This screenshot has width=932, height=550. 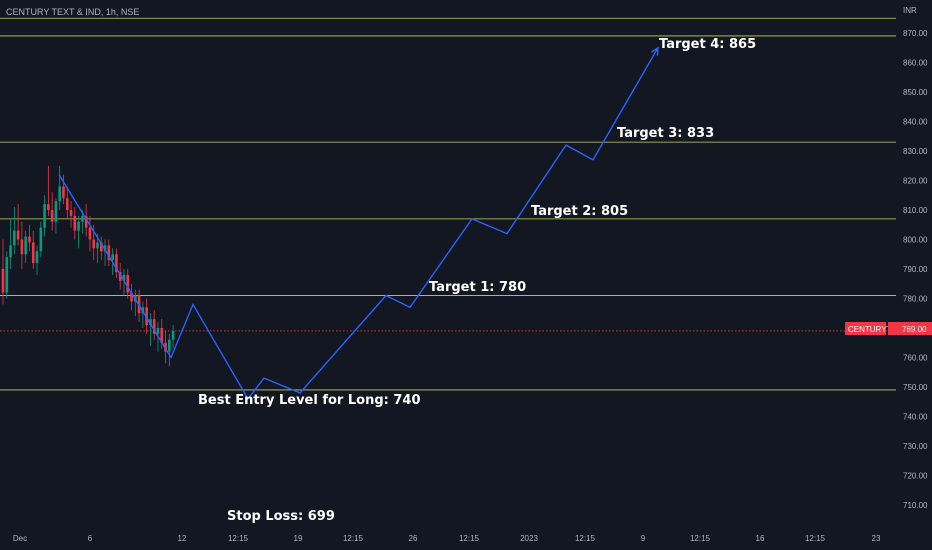 What do you see at coordinates (309, 400) in the screenshot?
I see `annotation-label: Best Entry Level for Long: 740` at bounding box center [309, 400].